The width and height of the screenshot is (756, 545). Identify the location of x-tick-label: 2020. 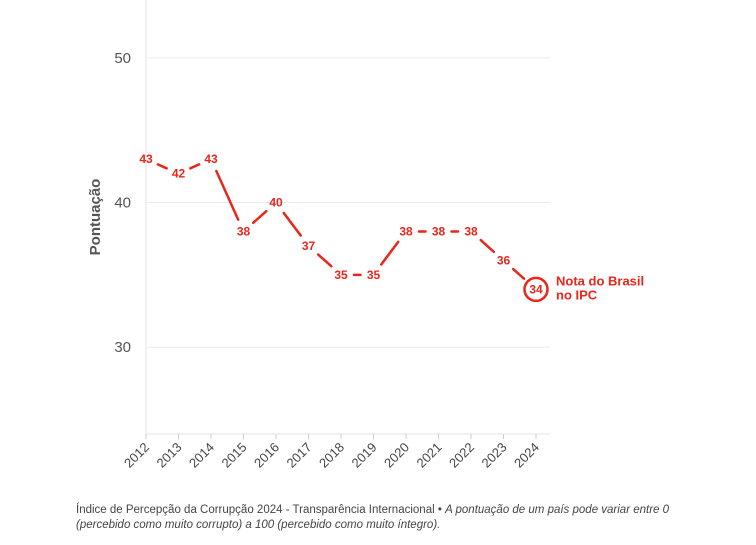
(396, 455).